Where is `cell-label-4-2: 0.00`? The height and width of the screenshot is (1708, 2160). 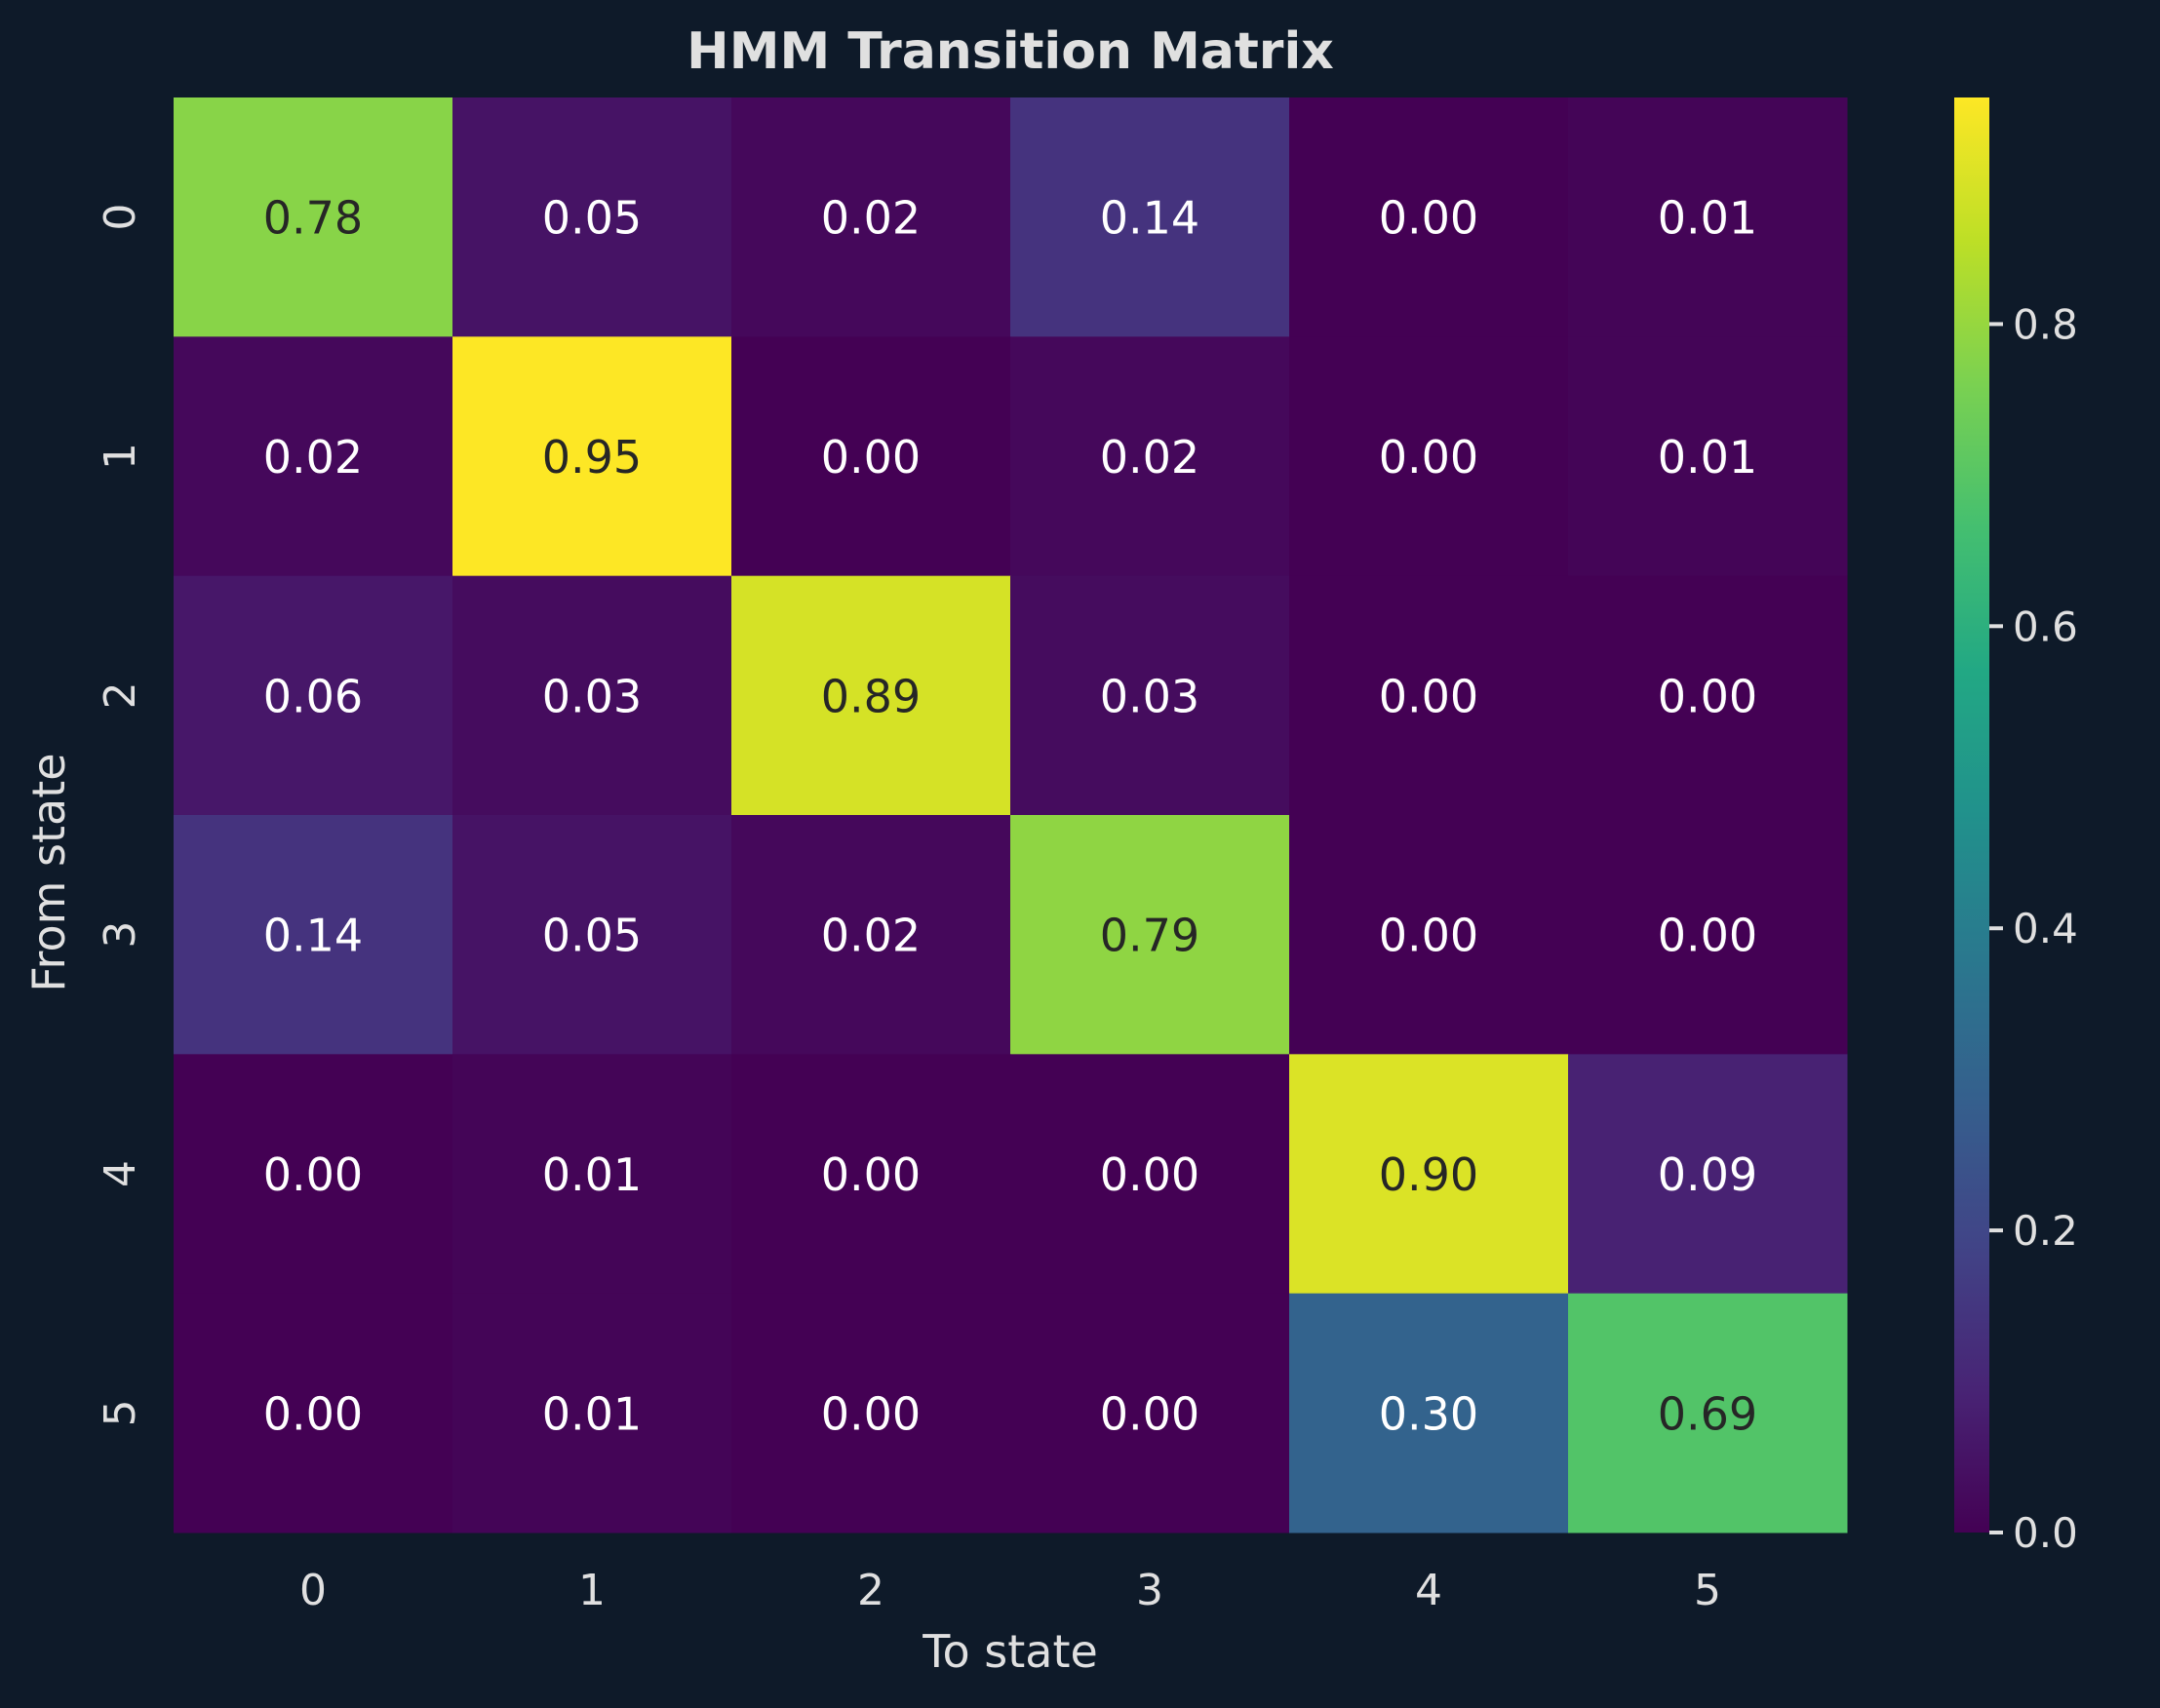 cell-label-4-2: 0.00 is located at coordinates (871, 1174).